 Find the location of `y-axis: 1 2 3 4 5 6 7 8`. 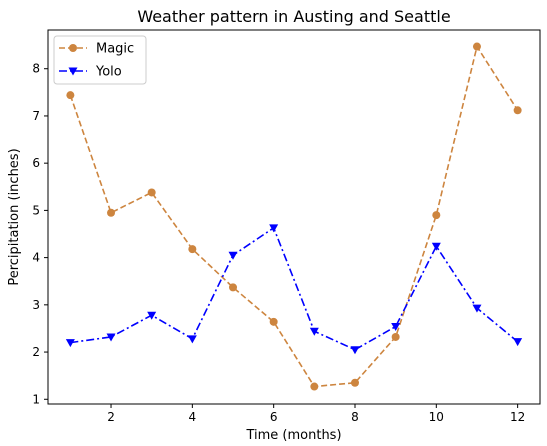

y-axis: 1 2 3 4 5 6 7 8 is located at coordinates (40, 234).